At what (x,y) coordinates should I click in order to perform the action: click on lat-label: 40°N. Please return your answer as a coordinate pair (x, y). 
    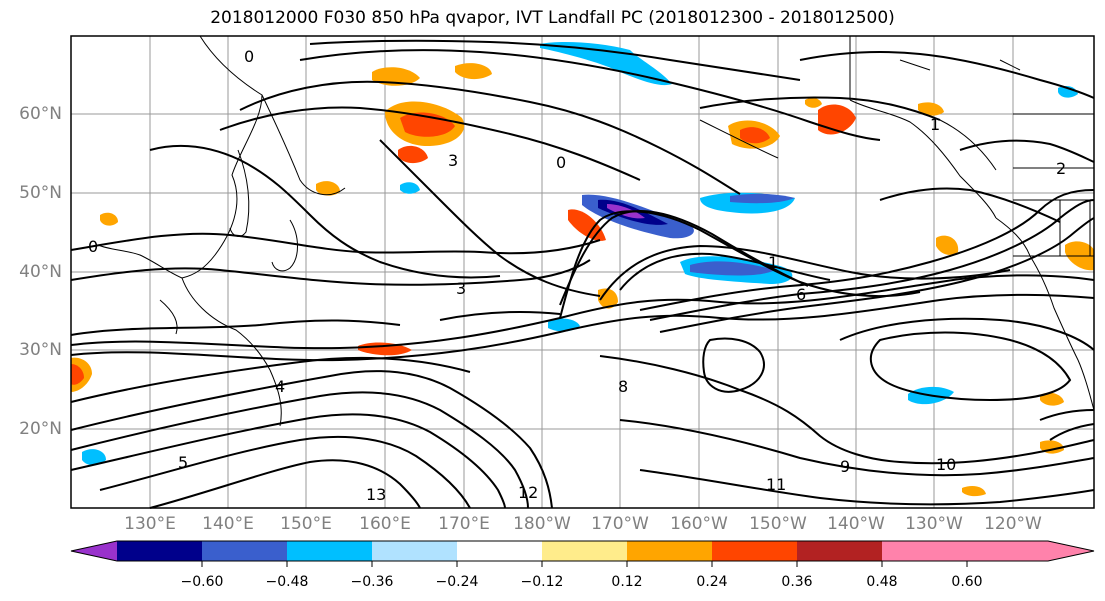
    Looking at the image, I should click on (40, 272).